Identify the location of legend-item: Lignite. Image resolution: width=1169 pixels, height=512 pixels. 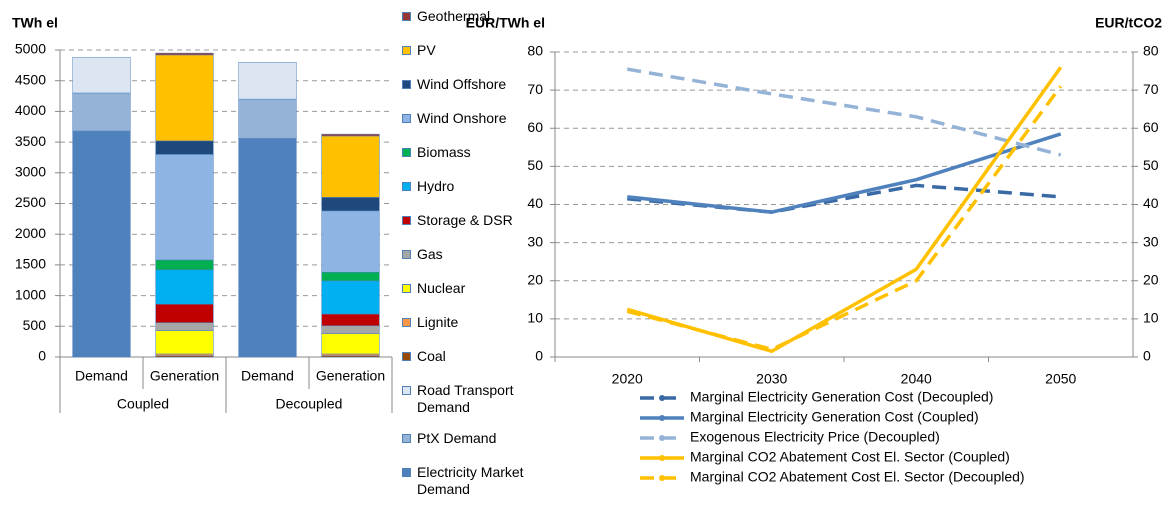
(472, 324).